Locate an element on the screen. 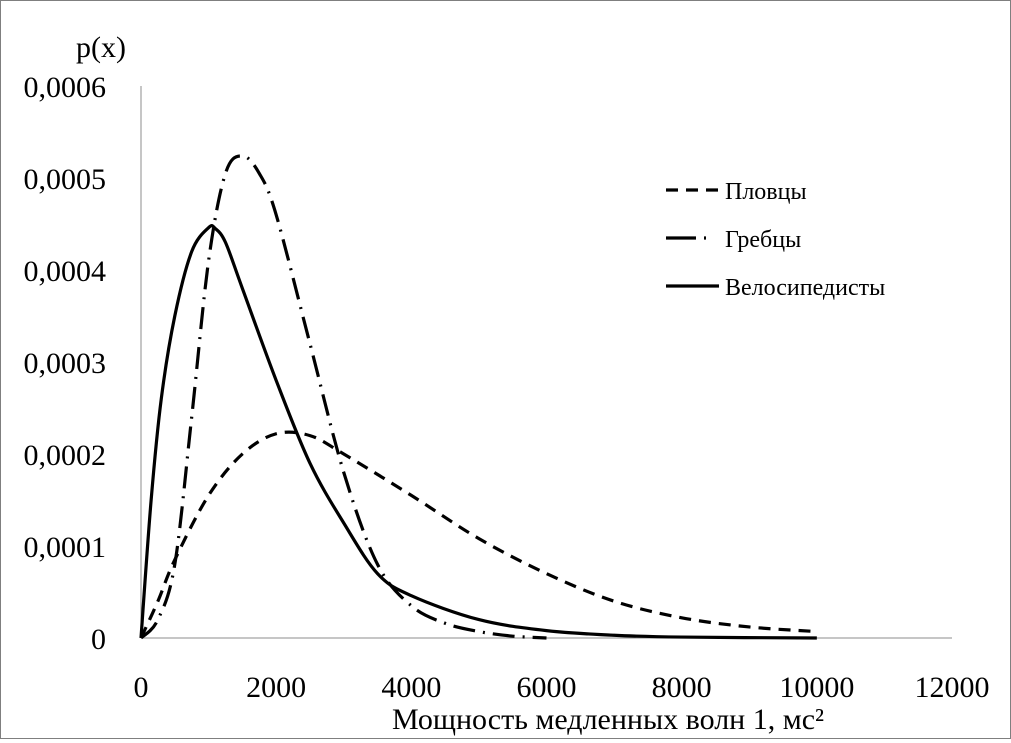  x-tick-label: 8000 is located at coordinates (682, 687).